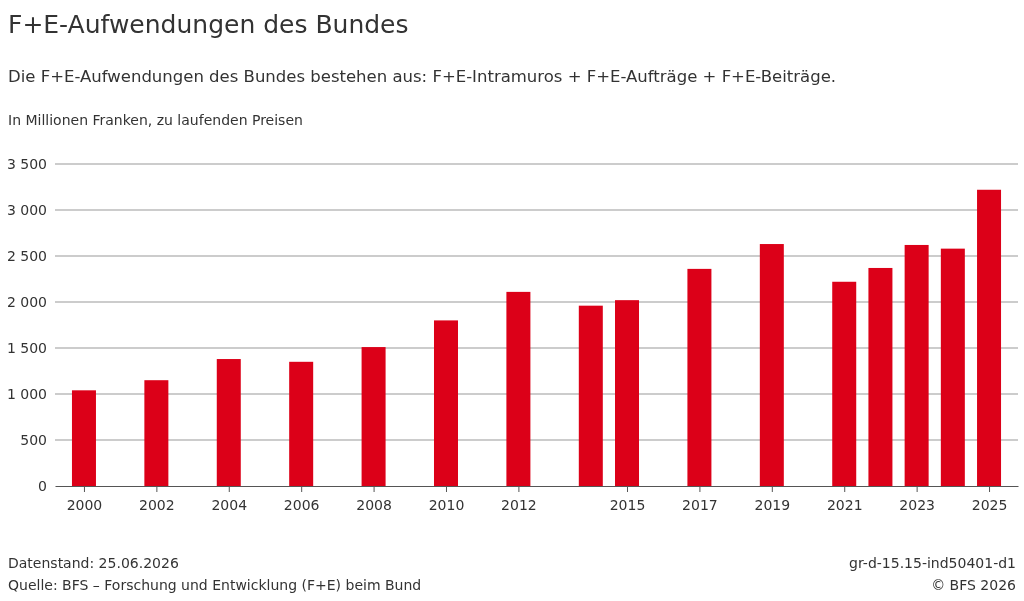 The width and height of the screenshot is (1024, 601). Describe the element at coordinates (932, 563) in the screenshot. I see `text: gr-d-15.15-ind50401-d1` at that location.